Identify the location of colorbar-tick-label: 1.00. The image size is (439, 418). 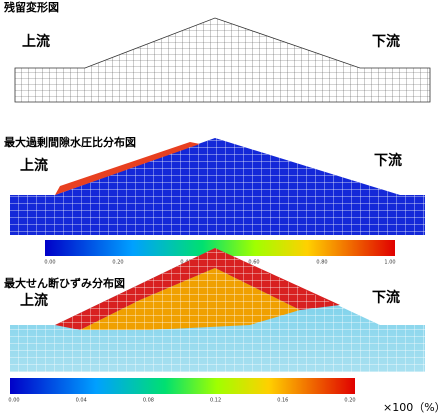
(389, 263).